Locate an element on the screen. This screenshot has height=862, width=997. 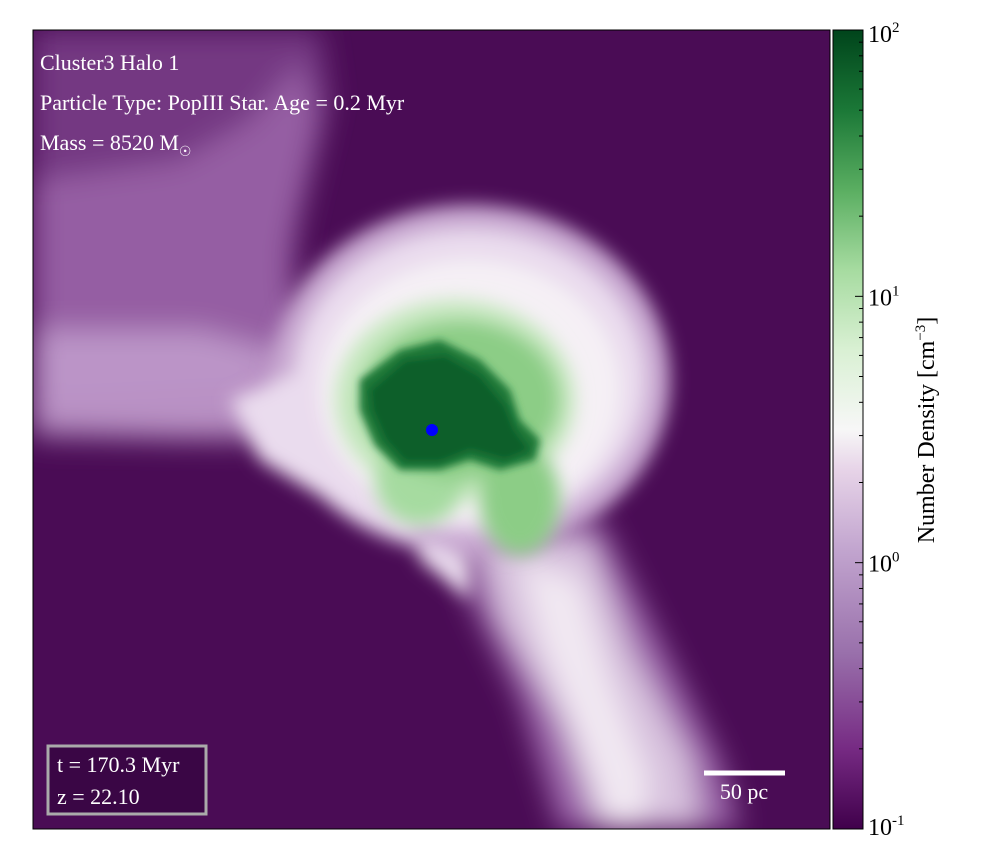
colorbar-label-suffix: ] is located at coordinates (927, 321).